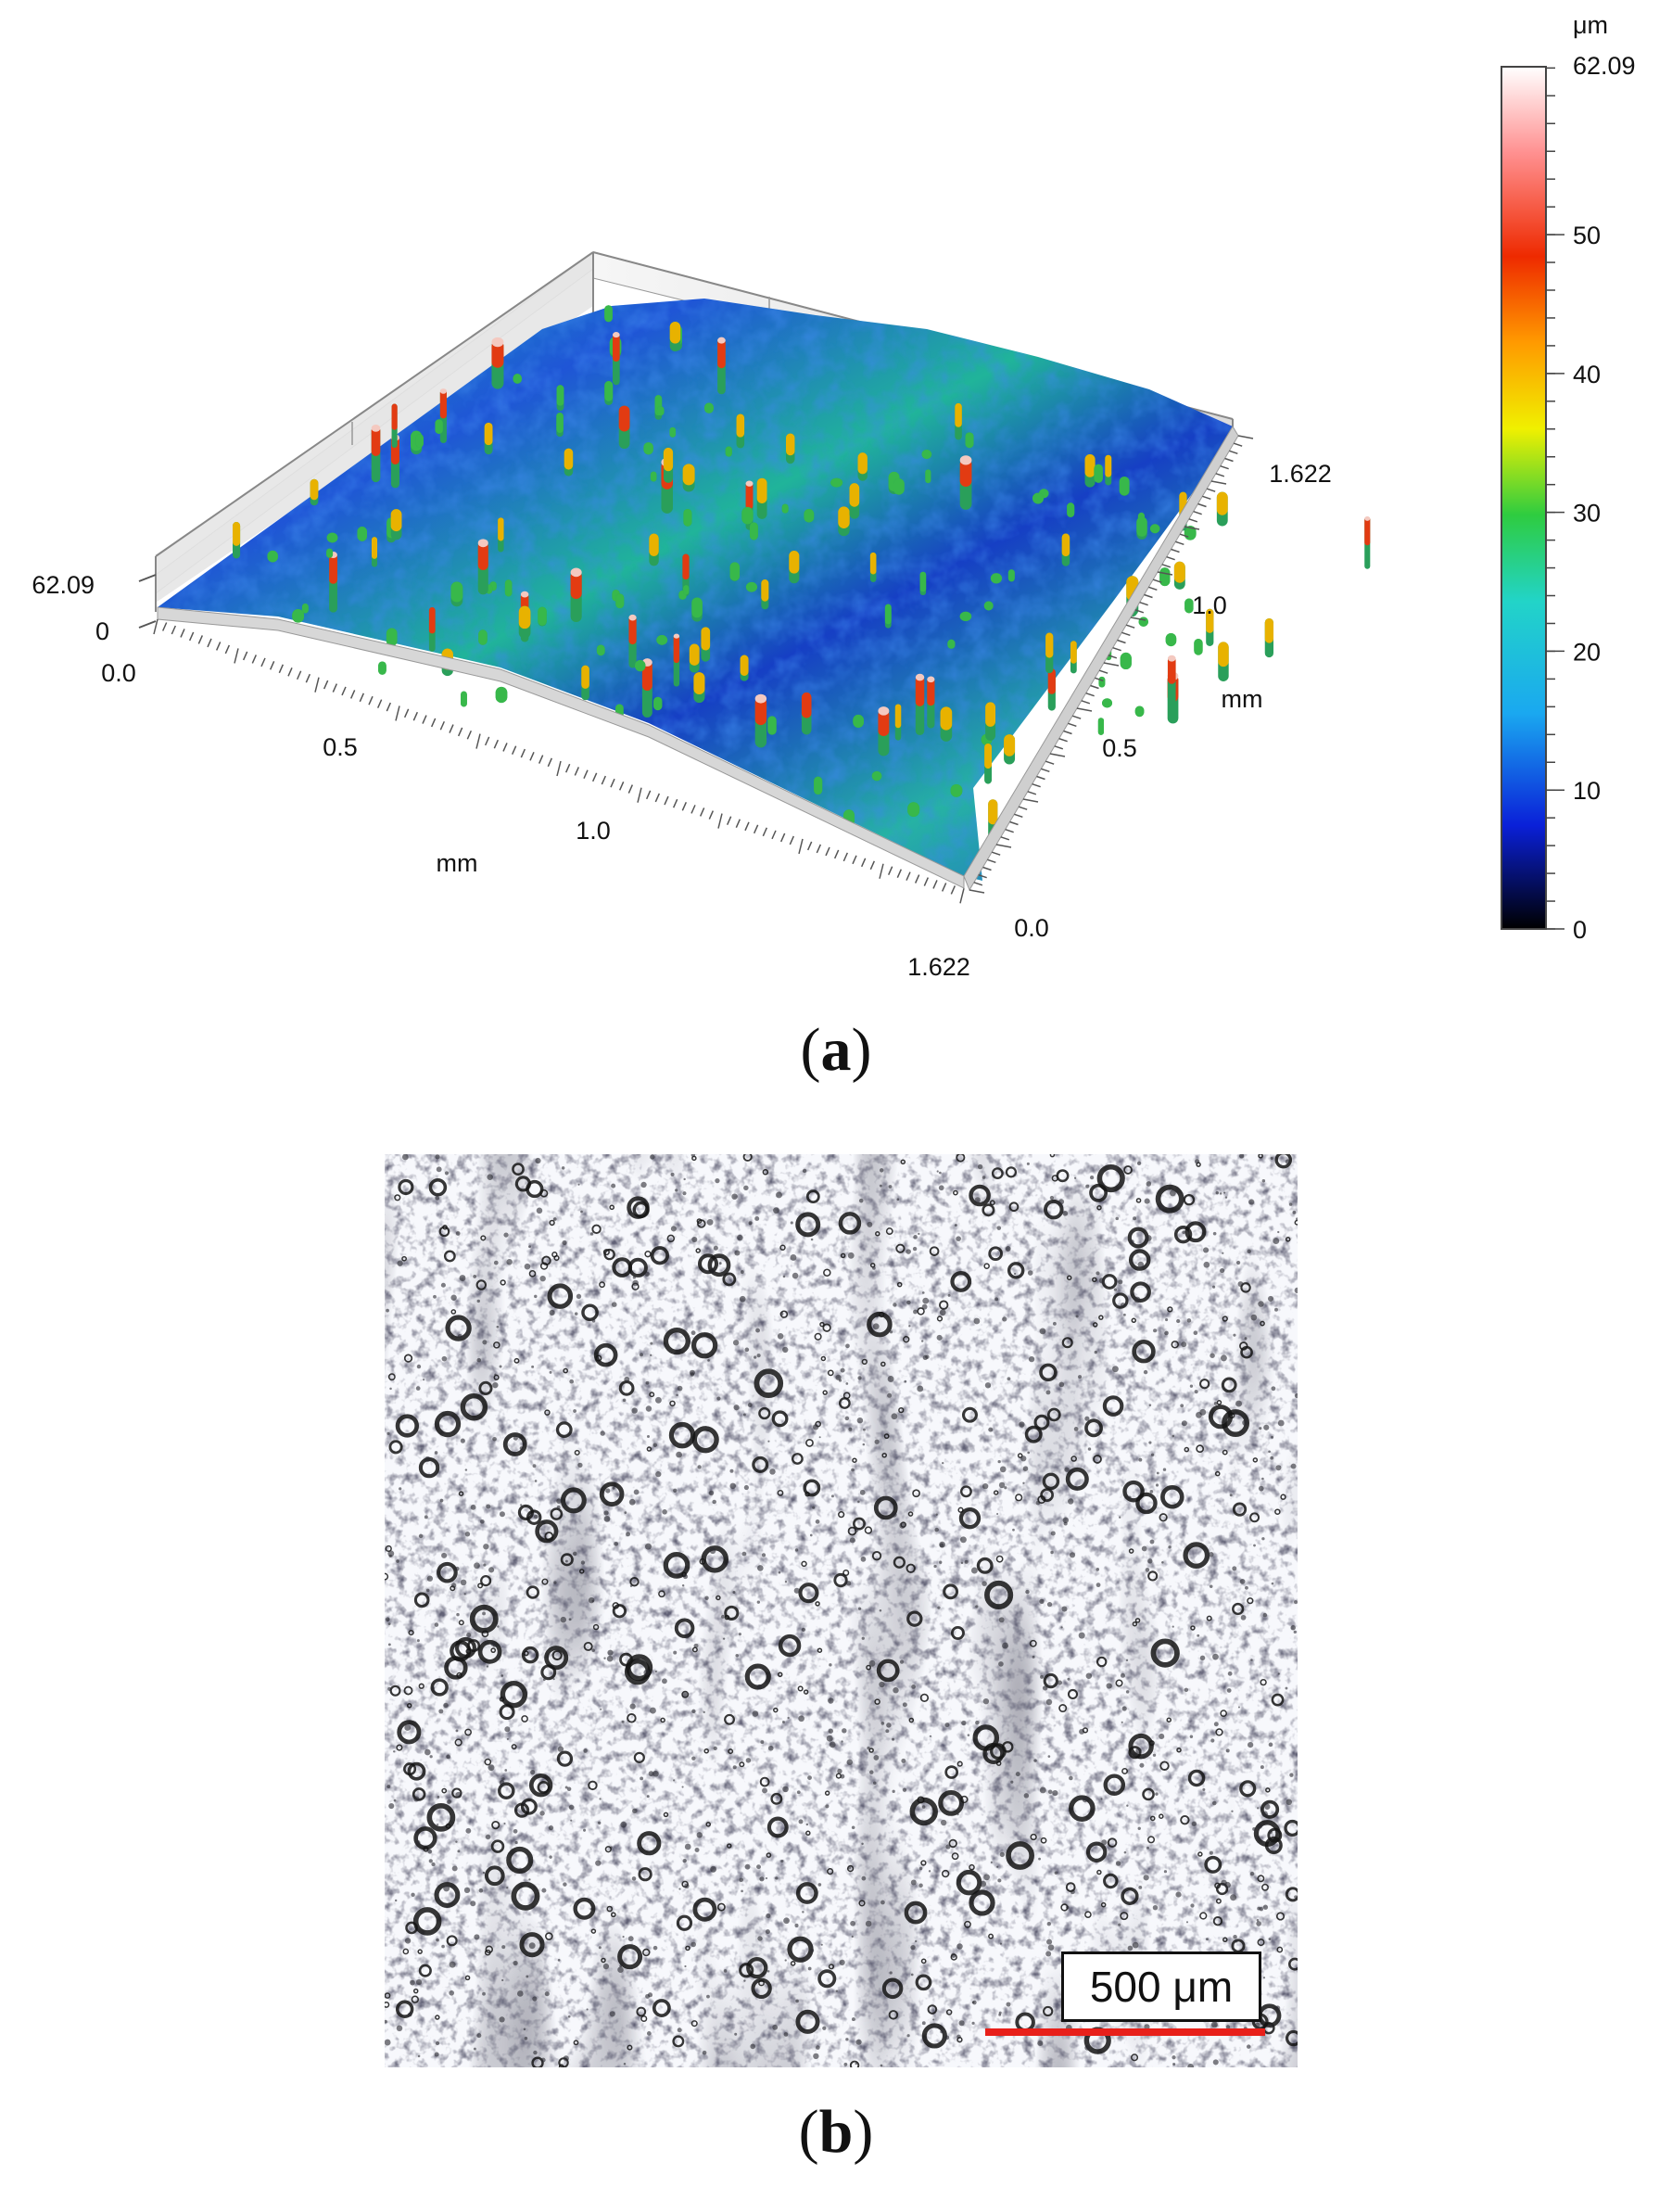 The height and width of the screenshot is (2212, 1672). I want to click on y-axis-label: mm, so click(1242, 699).